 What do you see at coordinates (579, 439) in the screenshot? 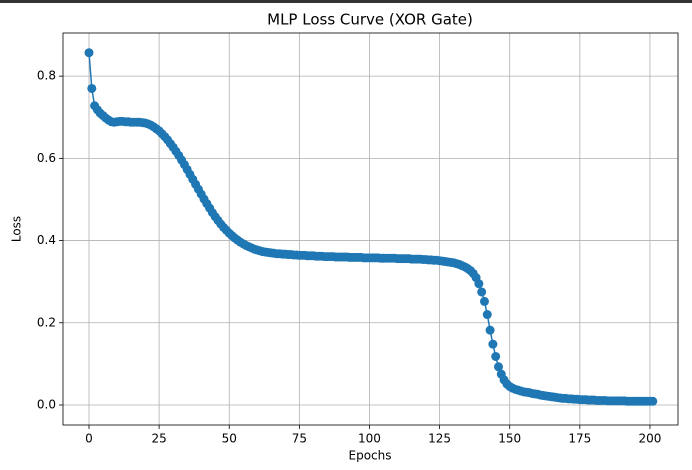
I see `x-tick-label: 175` at bounding box center [579, 439].